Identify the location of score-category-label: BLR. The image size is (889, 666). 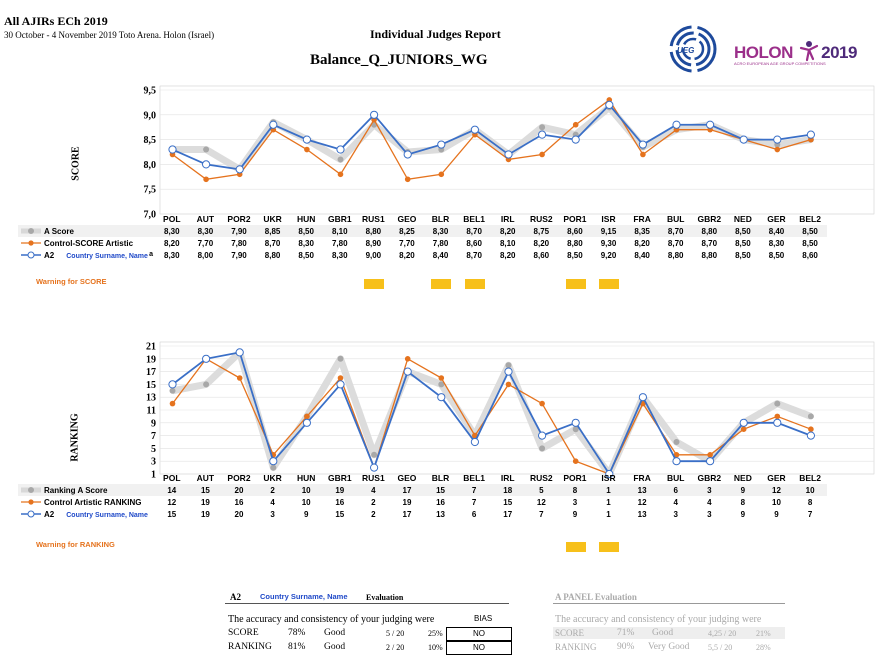
(440, 219).